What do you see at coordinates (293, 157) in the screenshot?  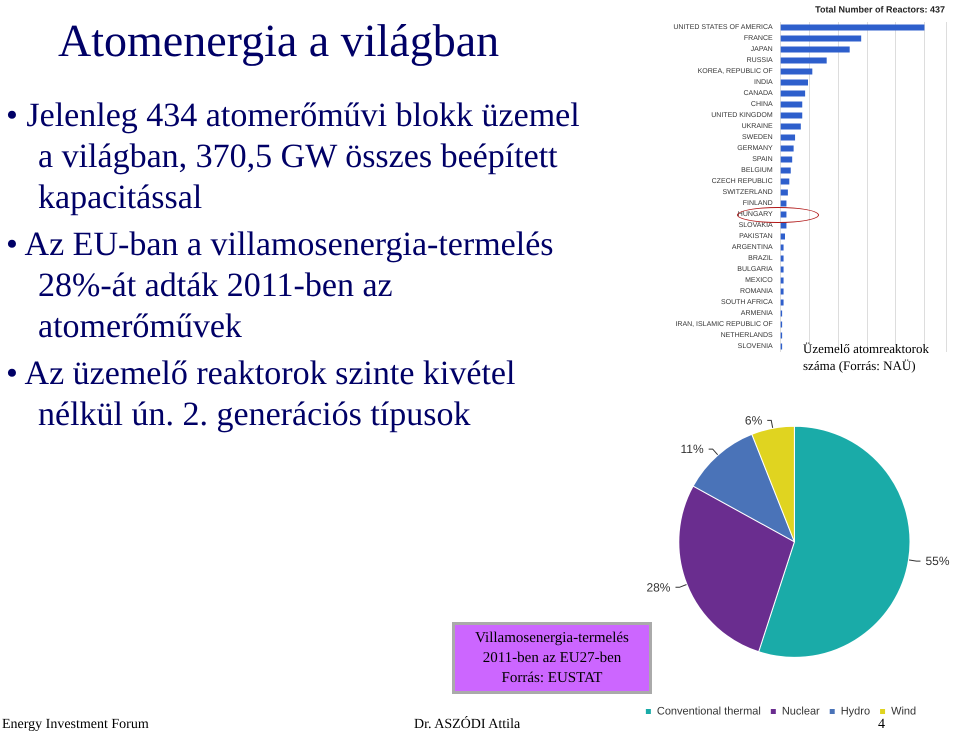 I see `text: • Jelenleg 434 atomerőművi blokk üzemel a világban, 370,5 GW összes beépített kapacitással` at bounding box center [293, 157].